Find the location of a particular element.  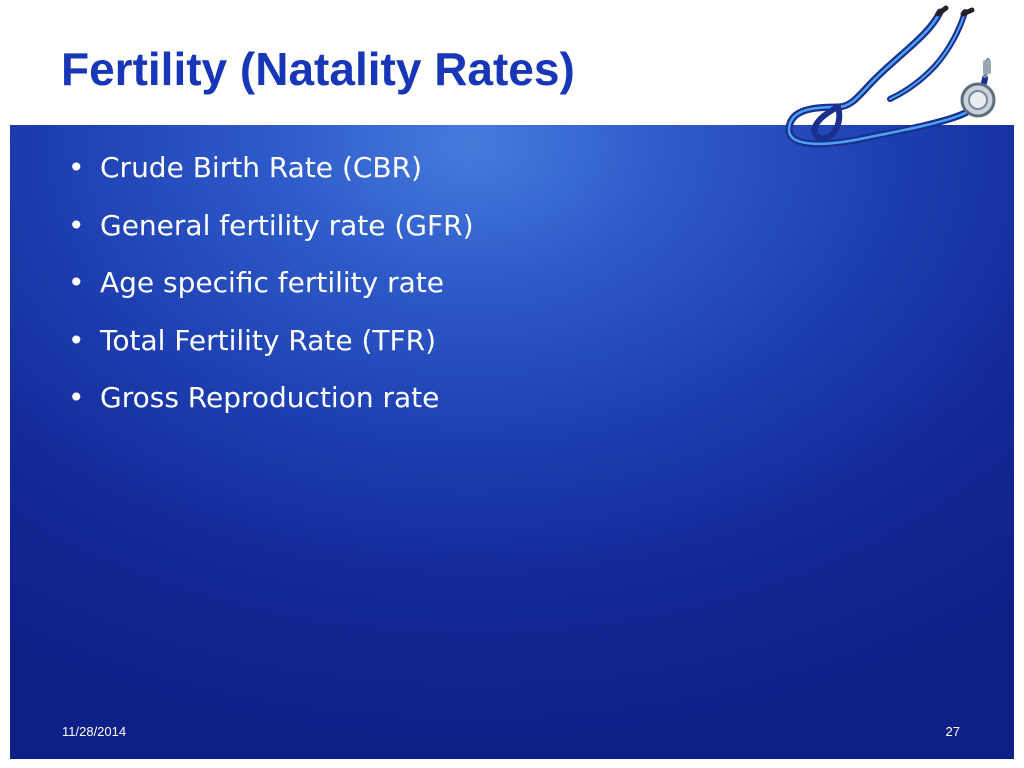

bullet-item: • General fertility rate (GFR) is located at coordinates (271, 238).